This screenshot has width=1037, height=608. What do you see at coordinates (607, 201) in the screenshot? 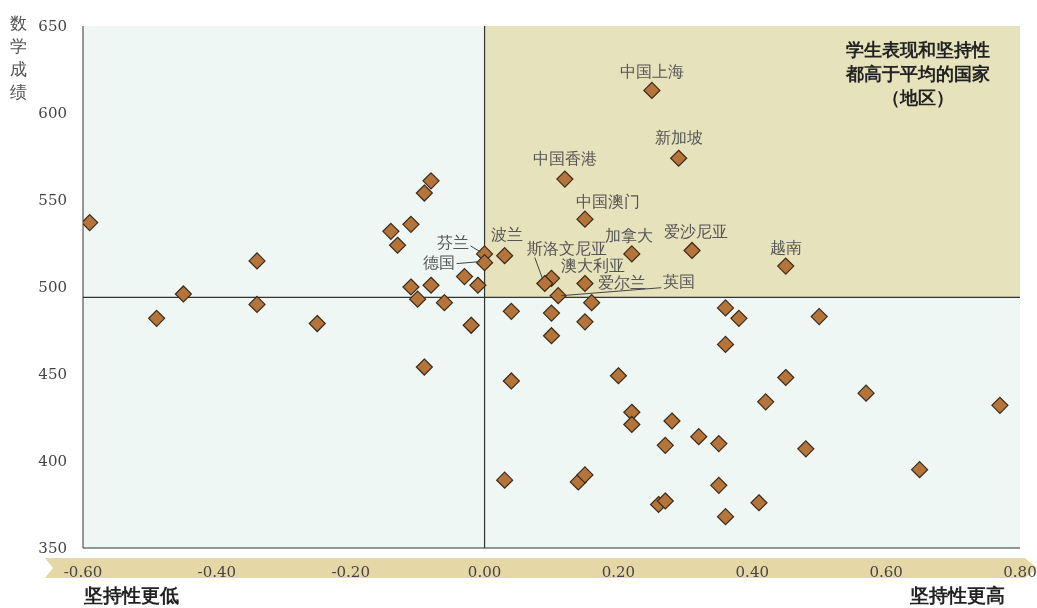
I see `data-label: 中国澳门` at bounding box center [607, 201].